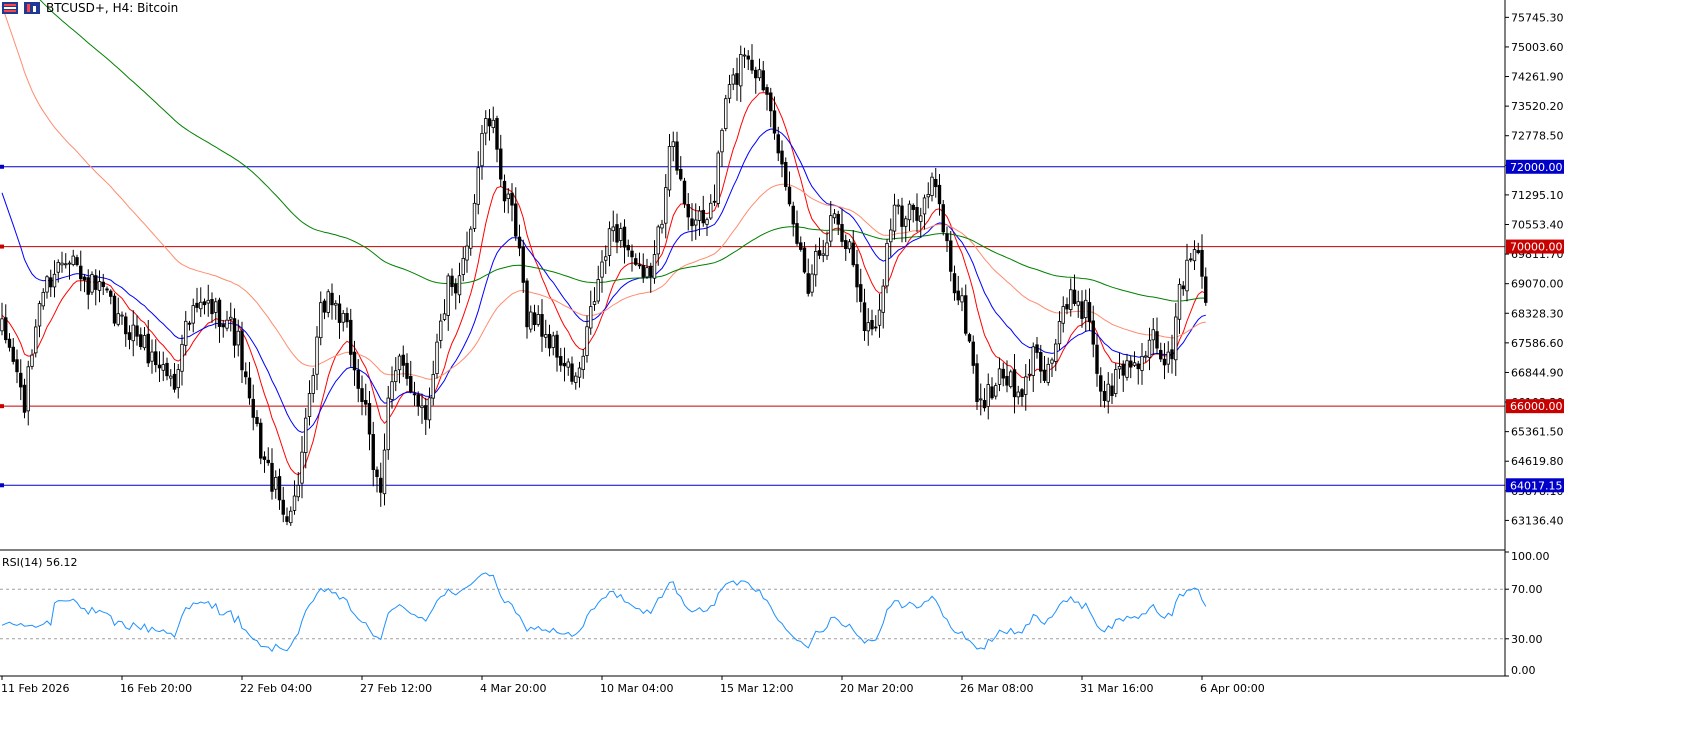 This screenshot has height=751, width=1691. Describe the element at coordinates (10, 8) in the screenshot. I see `chart-menu-icon` at that location.